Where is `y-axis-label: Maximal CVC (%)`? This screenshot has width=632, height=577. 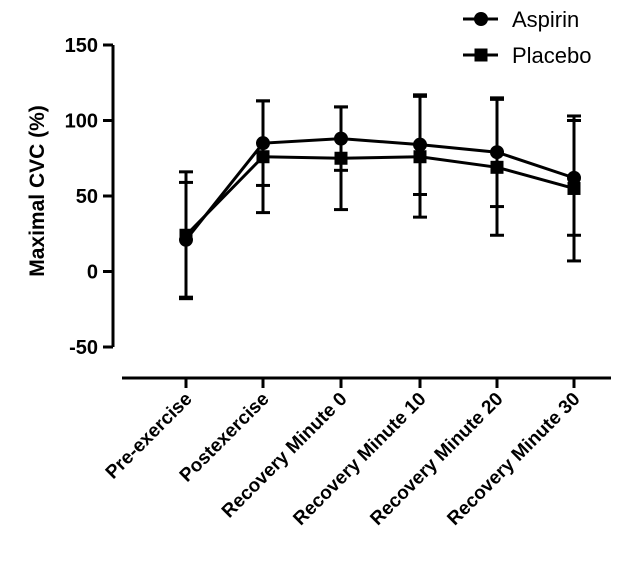 y-axis-label: Maximal CVC (%) is located at coordinates (37, 191).